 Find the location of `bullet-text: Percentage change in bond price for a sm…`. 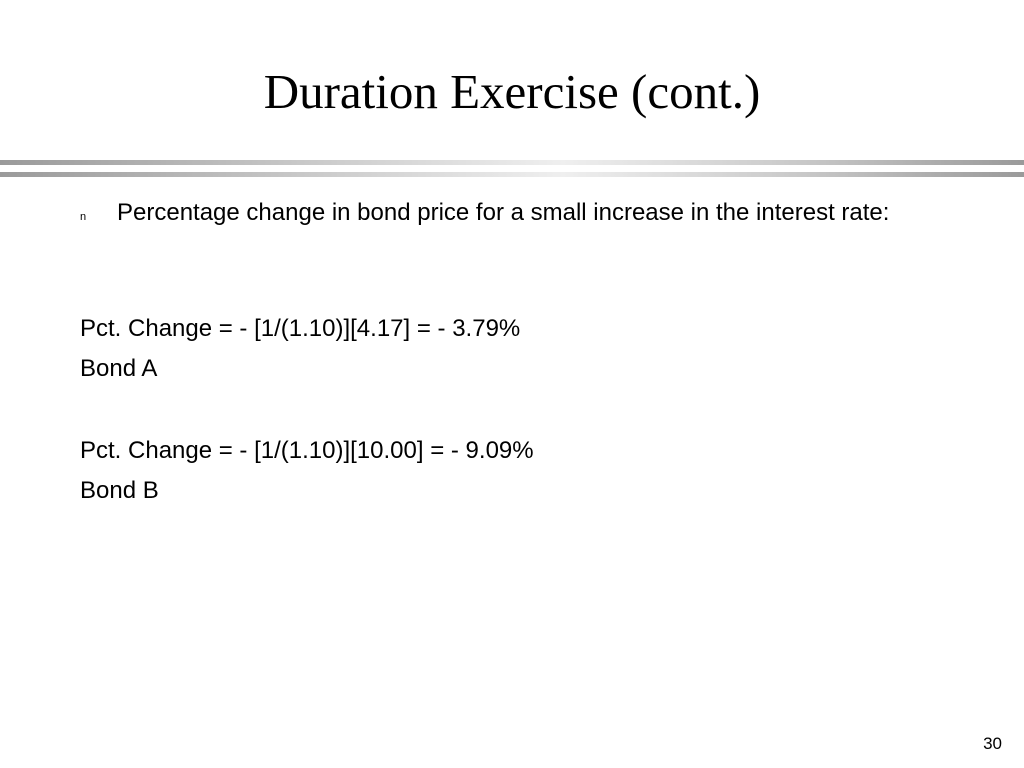

bullet-text: Percentage change in bond price for a sm… is located at coordinates (503, 212).